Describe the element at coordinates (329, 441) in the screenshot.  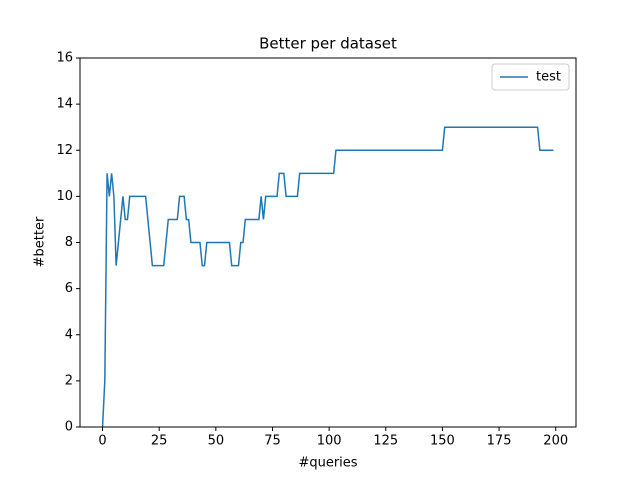
I see `x-tick-label: 100` at that location.